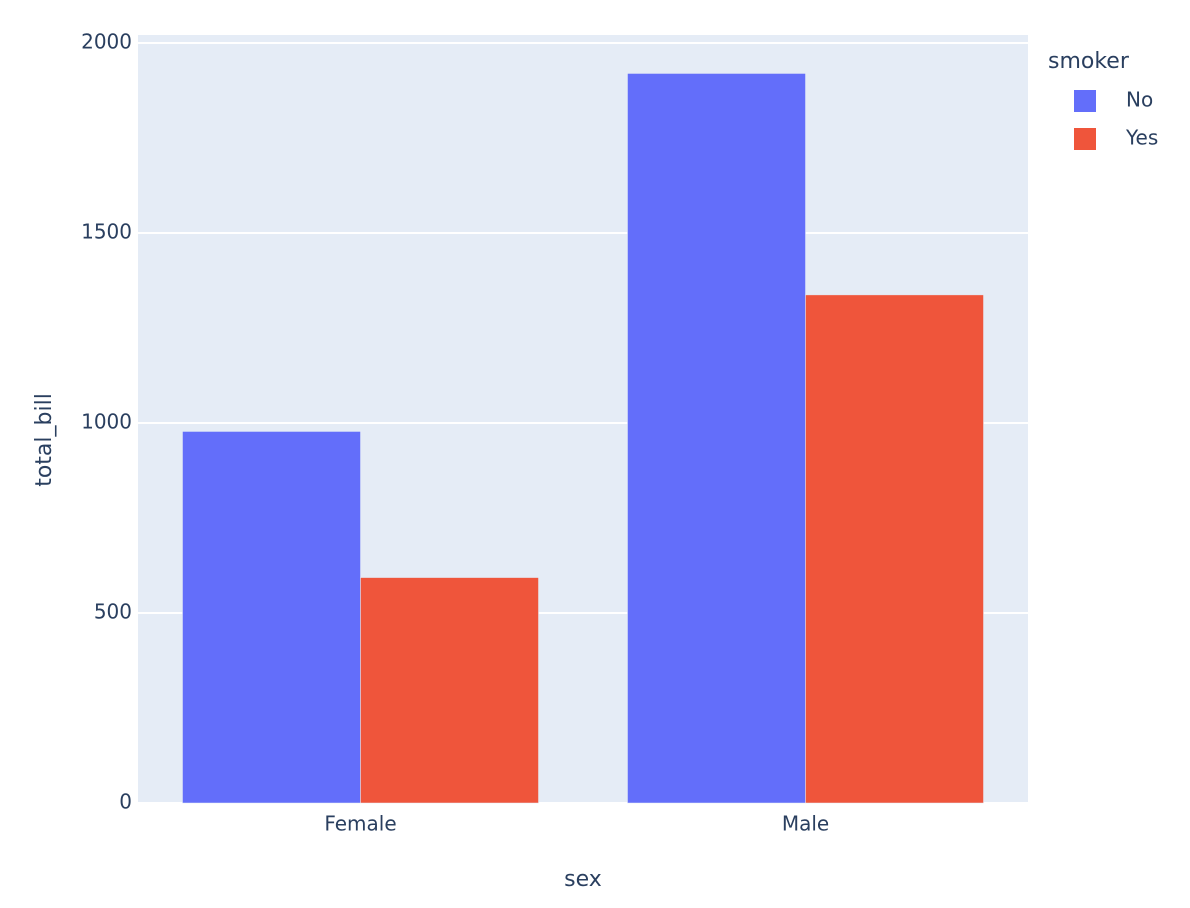  I want to click on y-tick-label: 1000, so click(106, 421).